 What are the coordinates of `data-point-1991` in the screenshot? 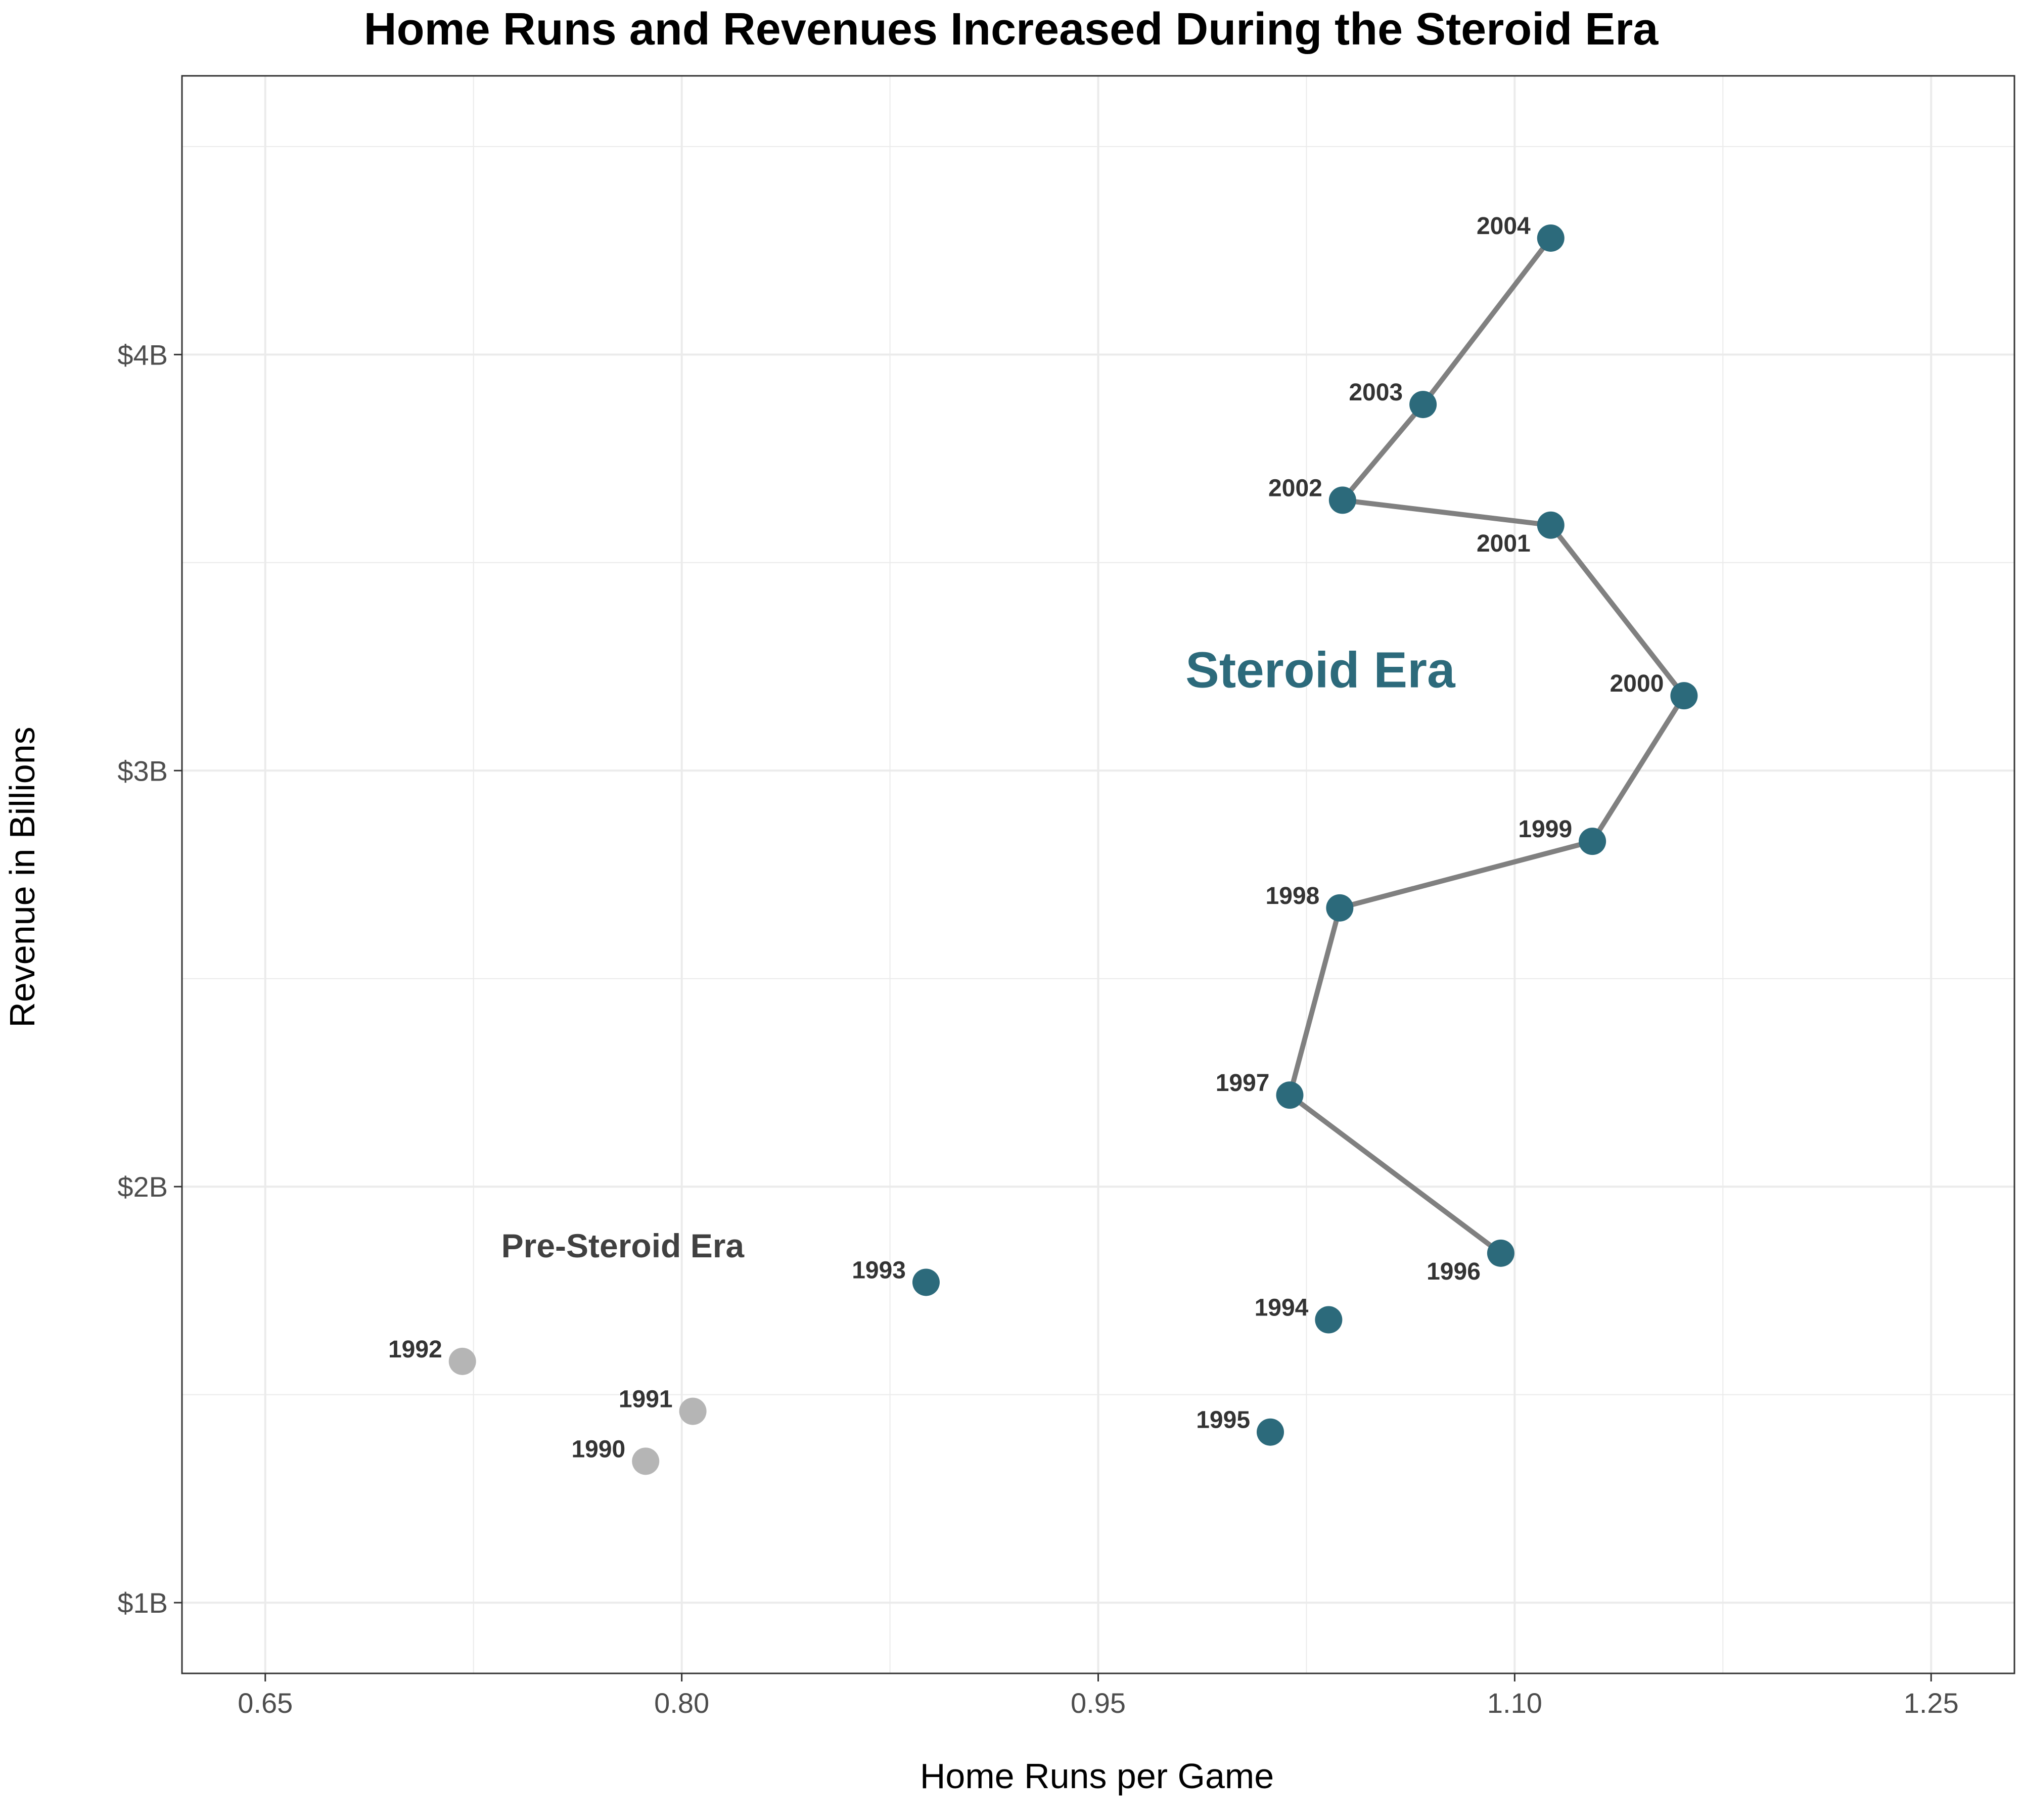 It's located at (693, 1411).